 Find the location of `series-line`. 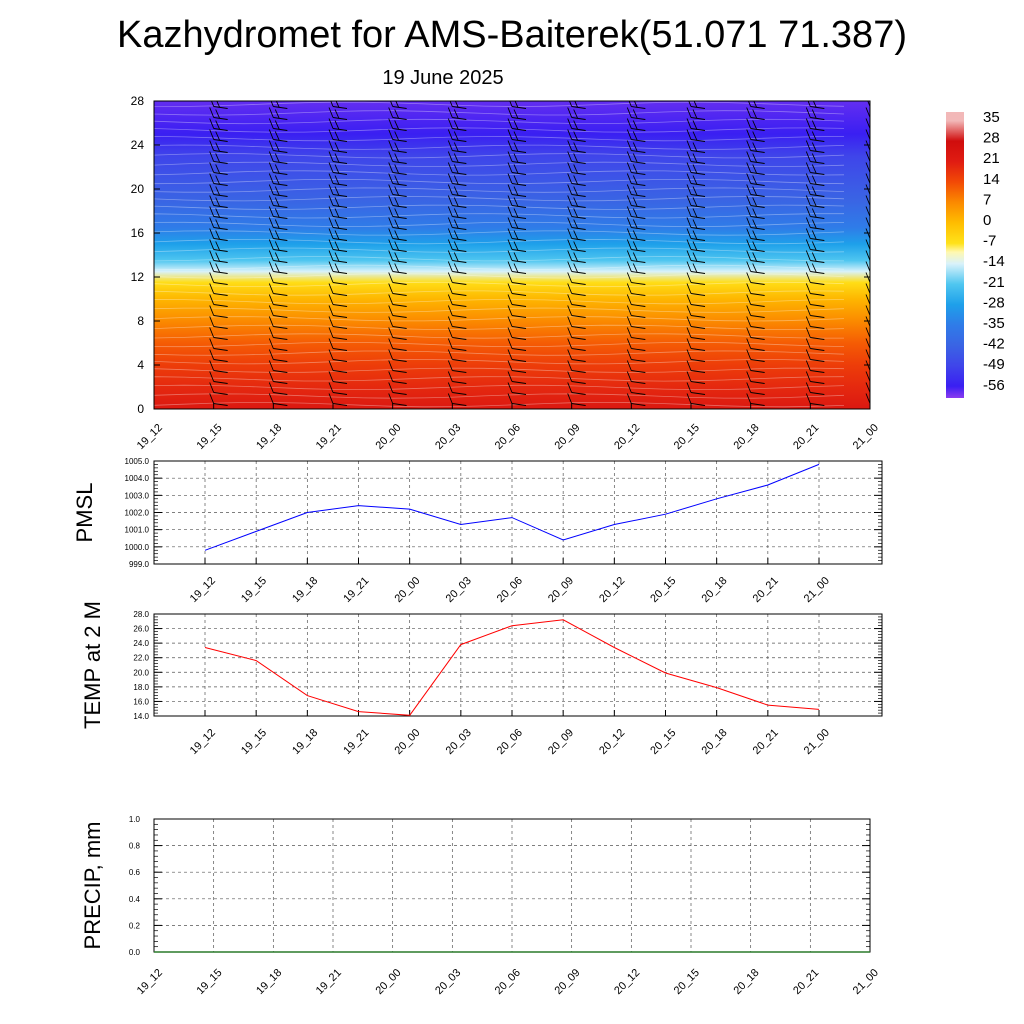

series-line is located at coordinates (512, 667).